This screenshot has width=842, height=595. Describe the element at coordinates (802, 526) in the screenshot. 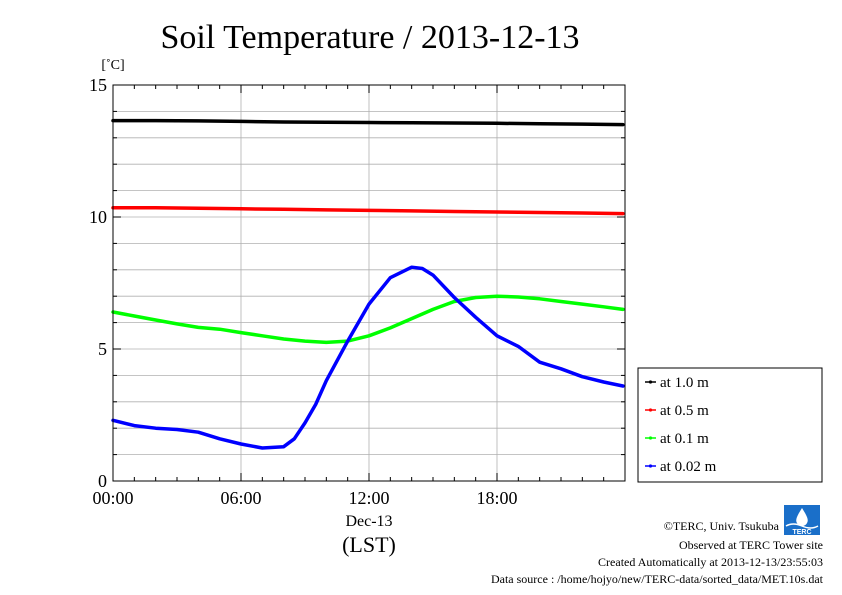

I see `wave-icon` at that location.